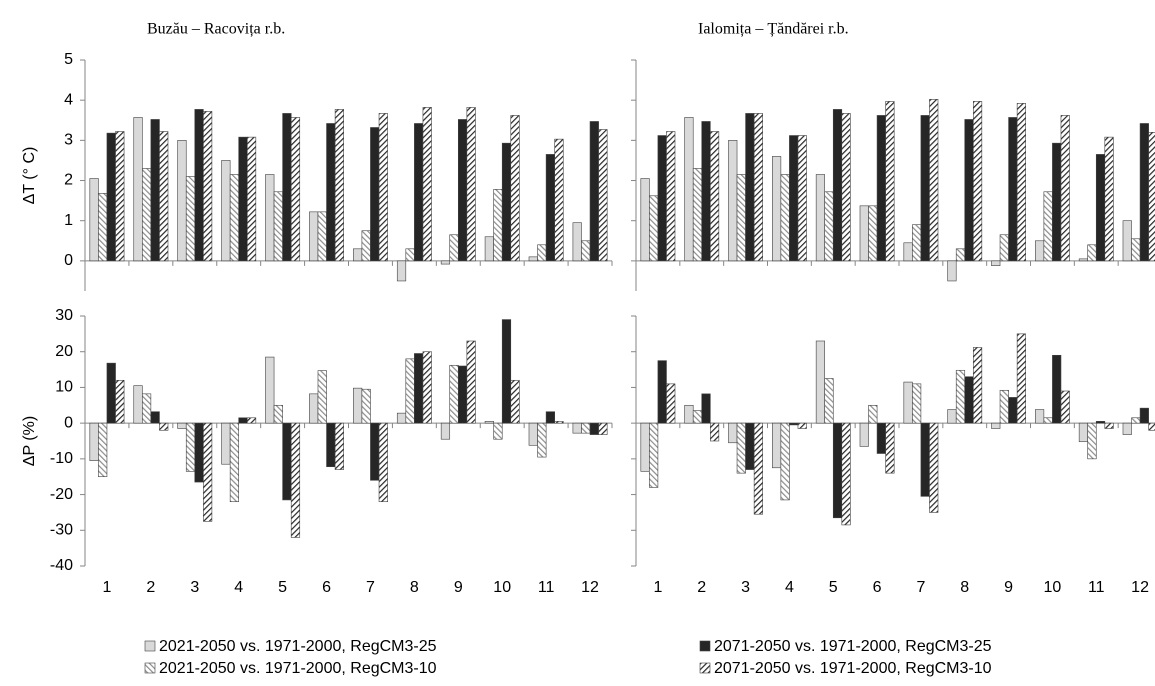 This screenshot has height=686, width=1155. I want to click on x-tick-label: 5, so click(282, 587).